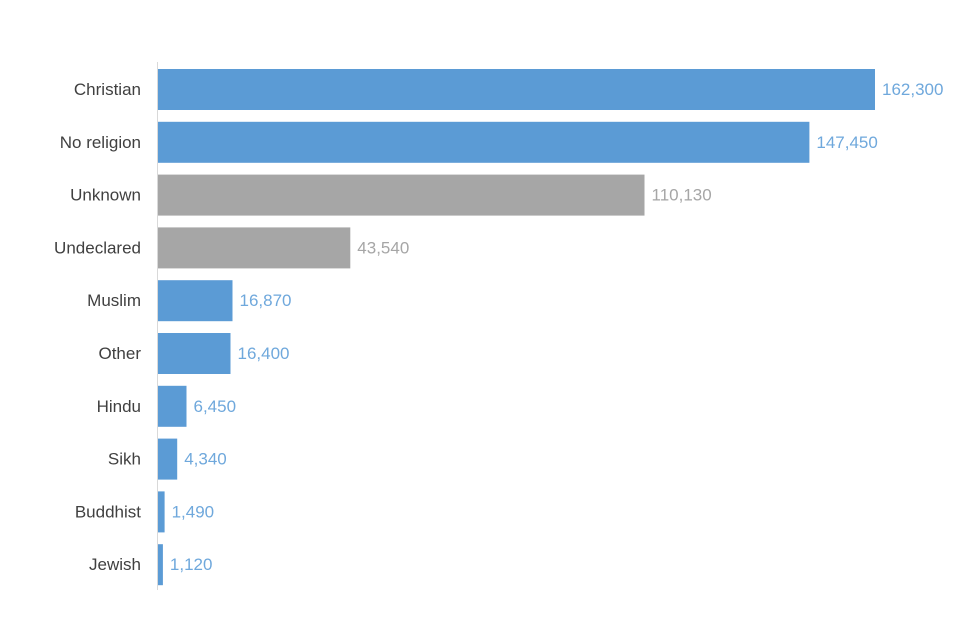 This screenshot has width=960, height=640. Describe the element at coordinates (266, 300) in the screenshot. I see `value-label-muslim: 16,870` at that location.